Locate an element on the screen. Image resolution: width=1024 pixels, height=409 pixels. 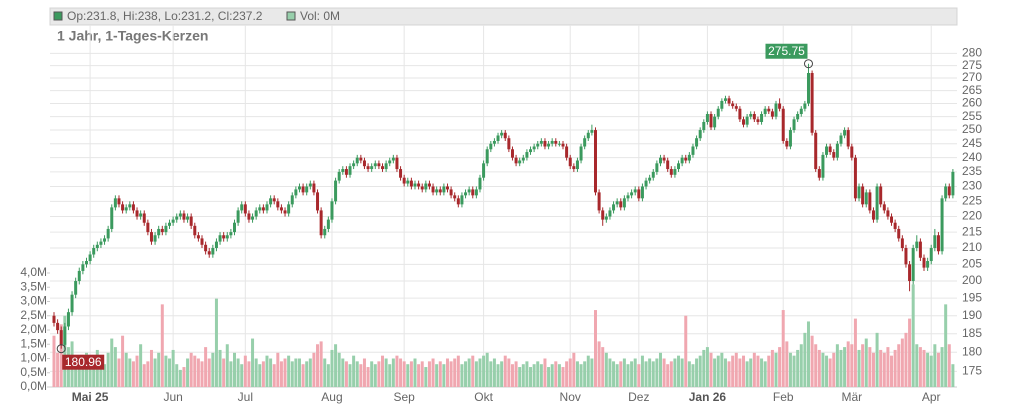
y2-tick-label: 4,0M is located at coordinates (33, 272).